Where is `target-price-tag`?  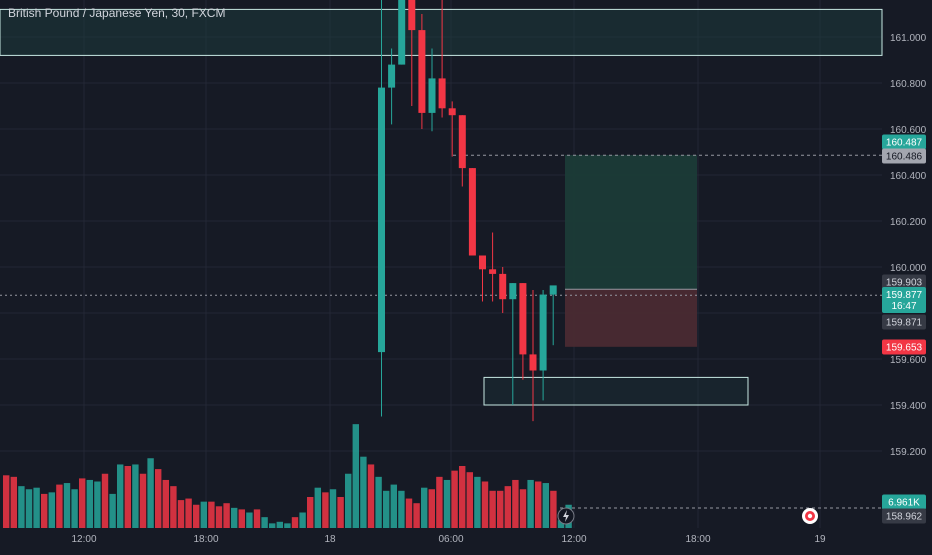
target-price-tag is located at coordinates (904, 142).